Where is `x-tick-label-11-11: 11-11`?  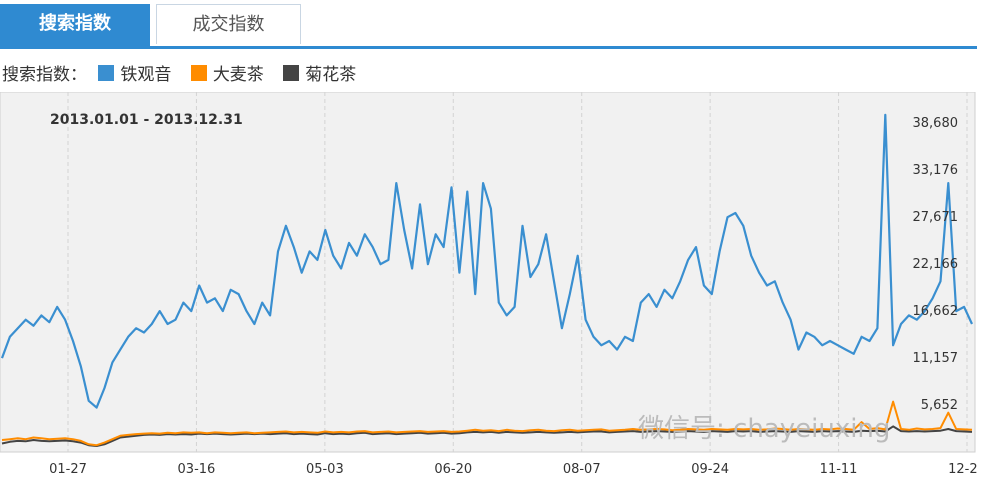
x-tick-label-11-11: 11-11 is located at coordinates (839, 469).